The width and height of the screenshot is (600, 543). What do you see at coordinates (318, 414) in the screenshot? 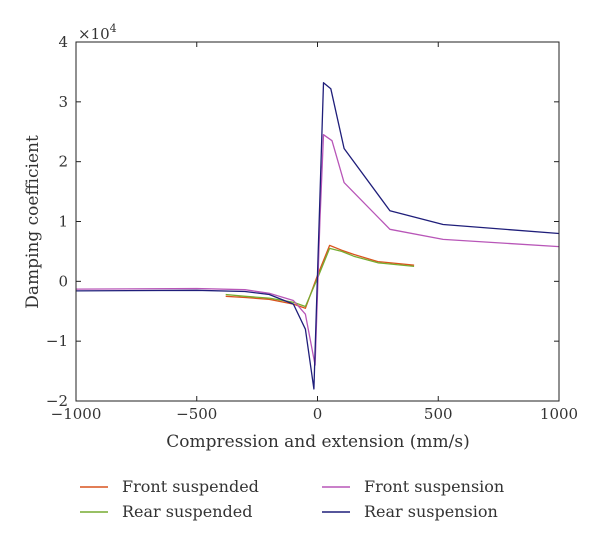
I see `x-tick-label: 0` at bounding box center [318, 414].